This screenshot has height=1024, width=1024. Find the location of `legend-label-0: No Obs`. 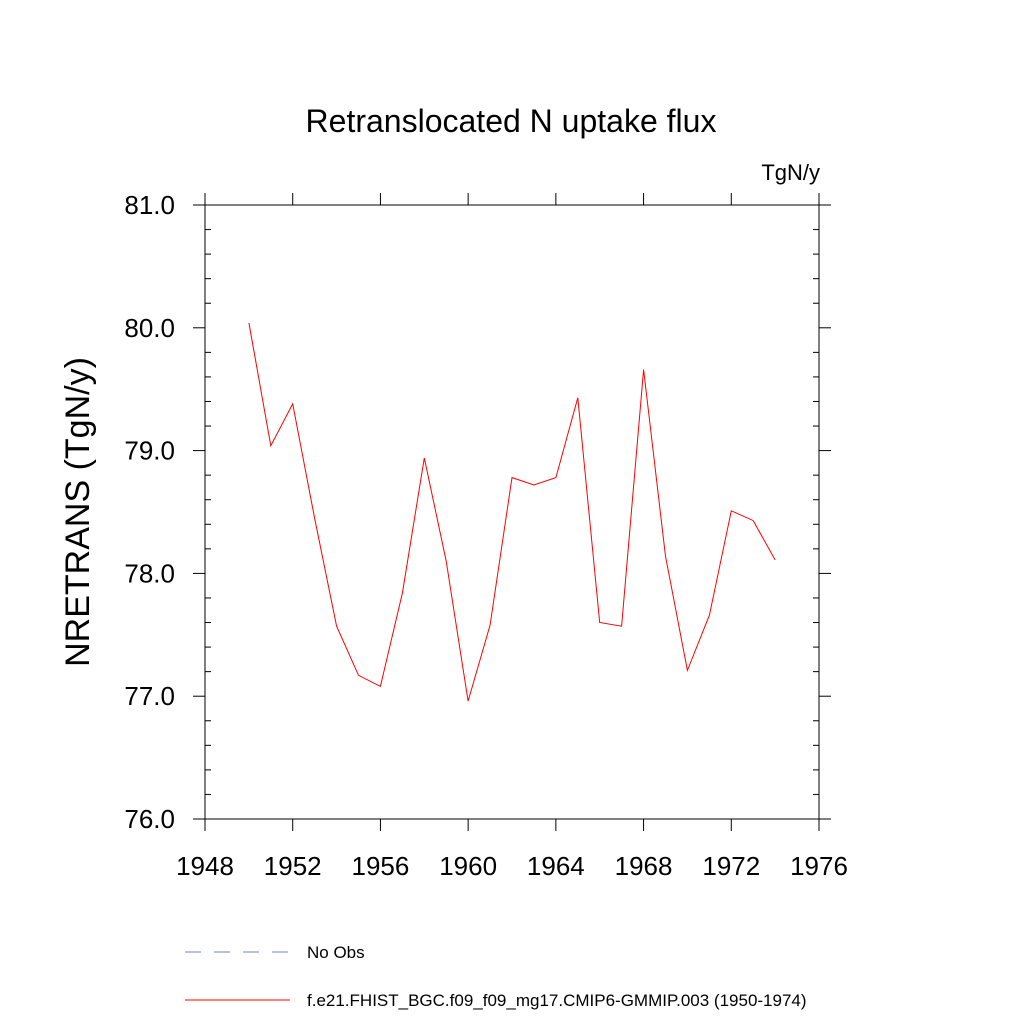

legend-label-0: No Obs is located at coordinates (336, 952).